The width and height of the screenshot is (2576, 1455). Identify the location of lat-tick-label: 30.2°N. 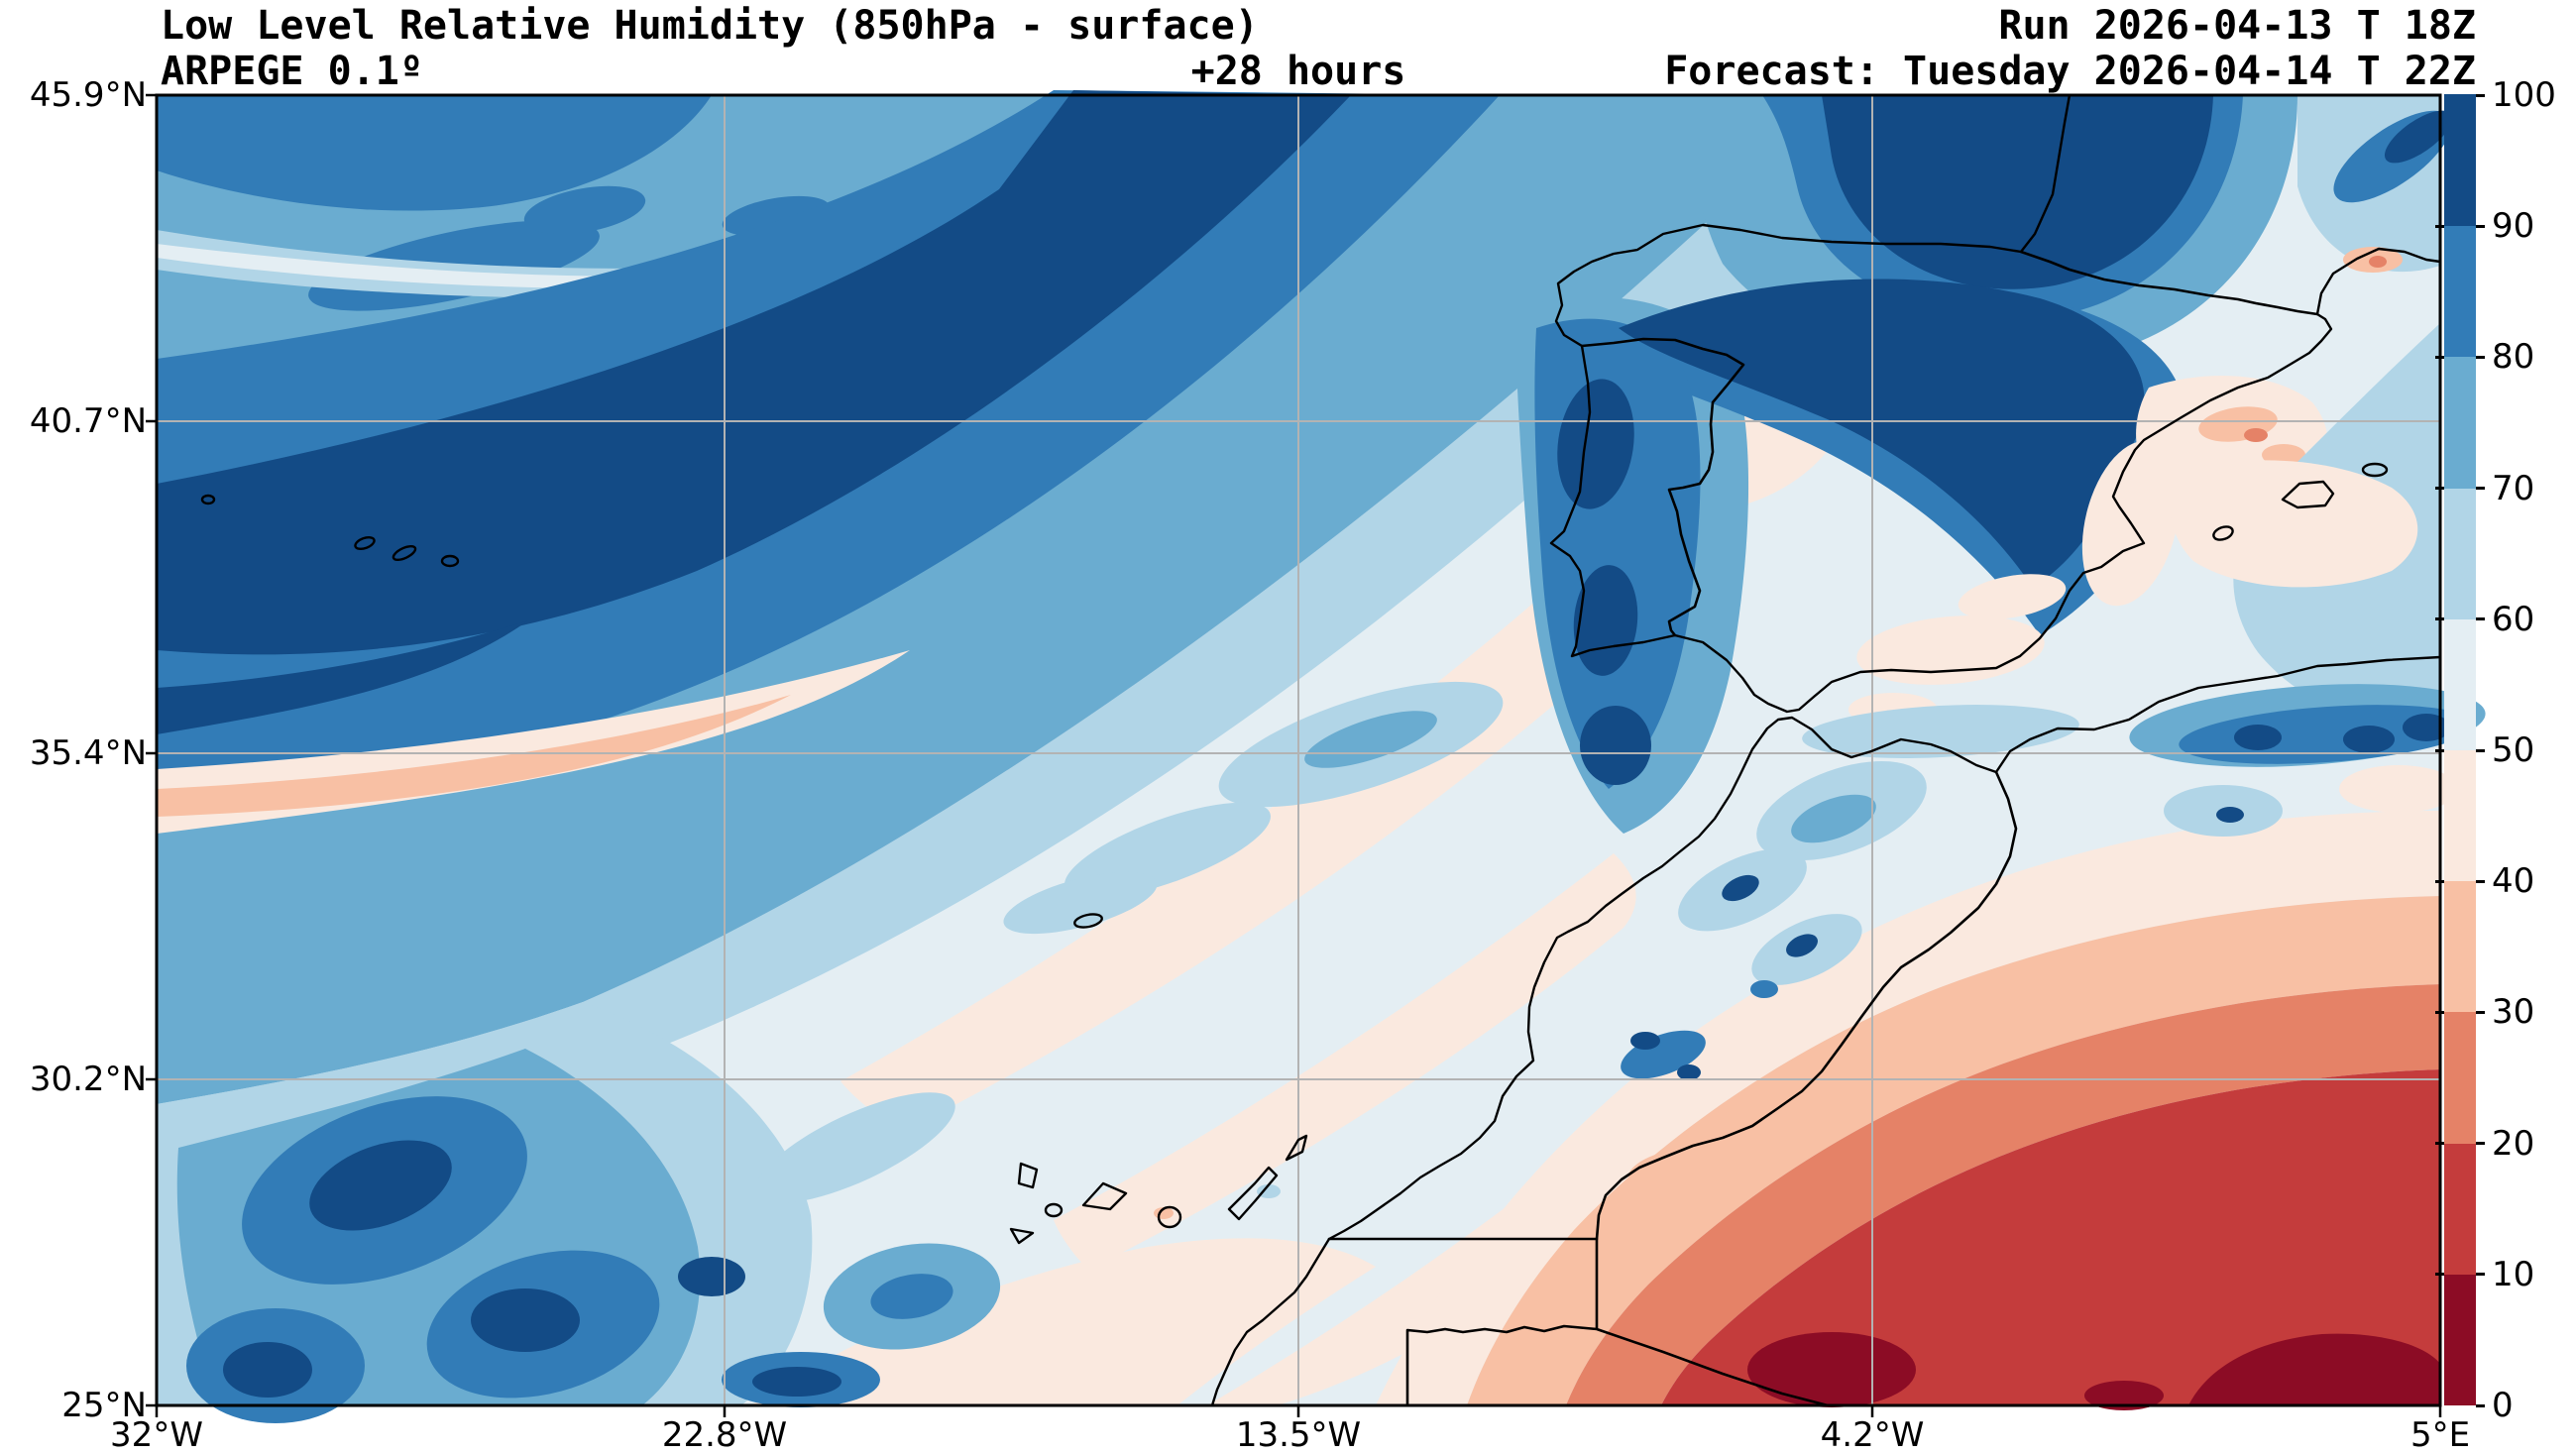
(88, 1079).